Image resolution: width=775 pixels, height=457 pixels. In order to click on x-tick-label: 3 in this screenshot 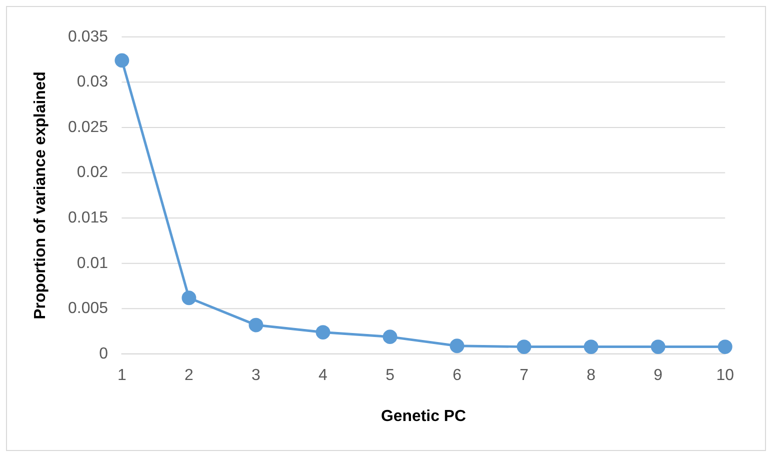, I will do `click(256, 375)`.